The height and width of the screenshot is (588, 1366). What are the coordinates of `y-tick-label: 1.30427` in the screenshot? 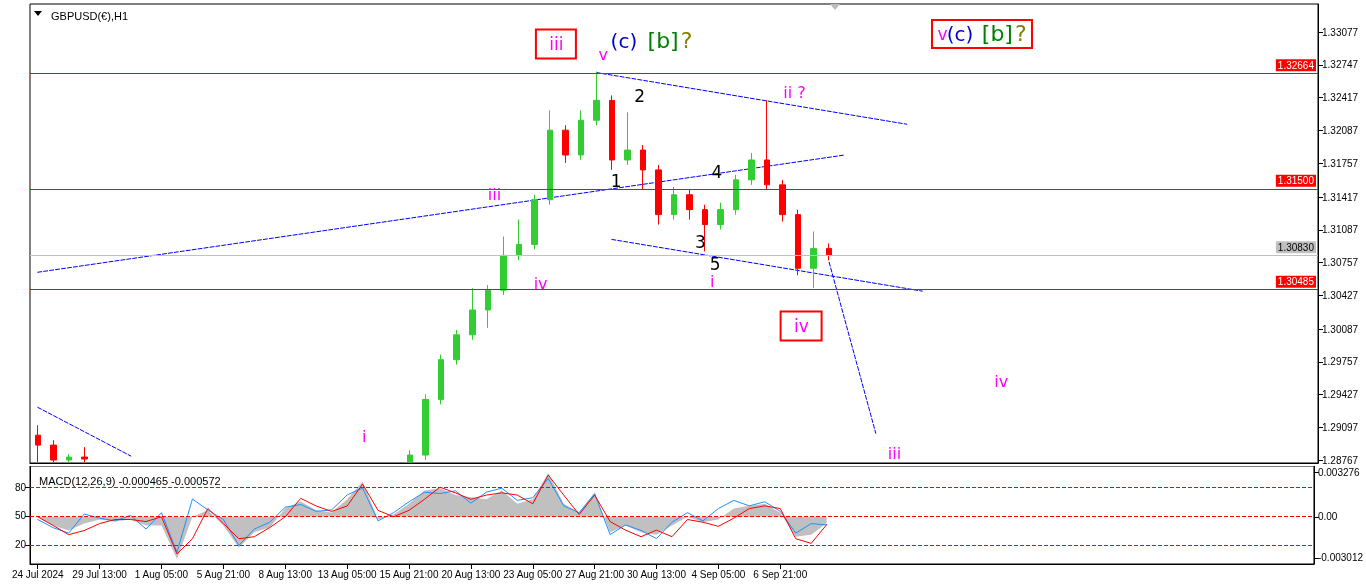 It's located at (1340, 295).